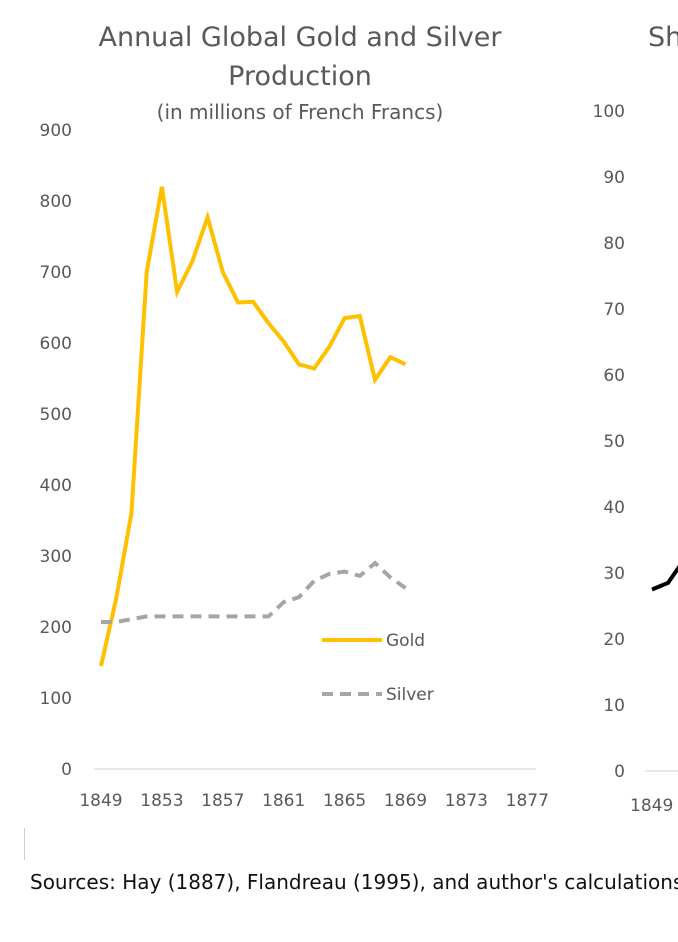  I want to click on right-y-tick-label: 20, so click(614, 640).